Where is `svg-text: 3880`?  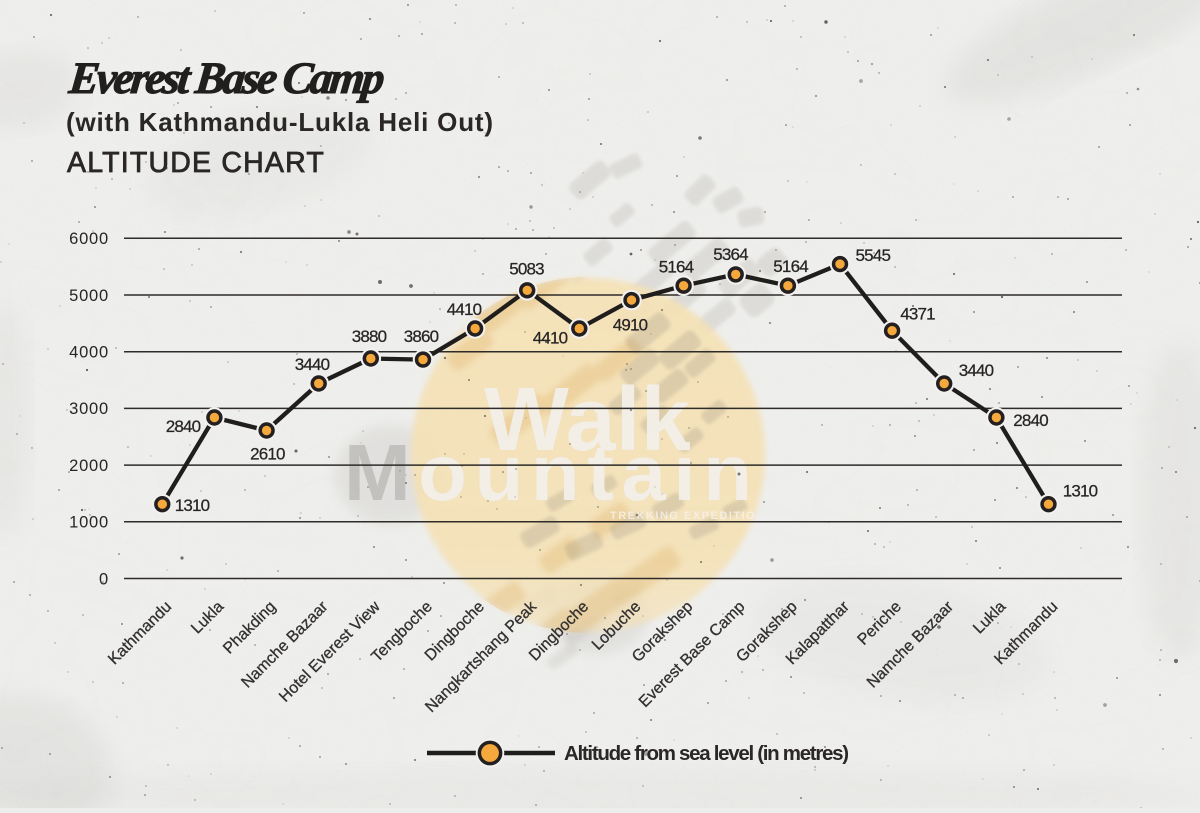 svg-text: 3880 is located at coordinates (369, 336).